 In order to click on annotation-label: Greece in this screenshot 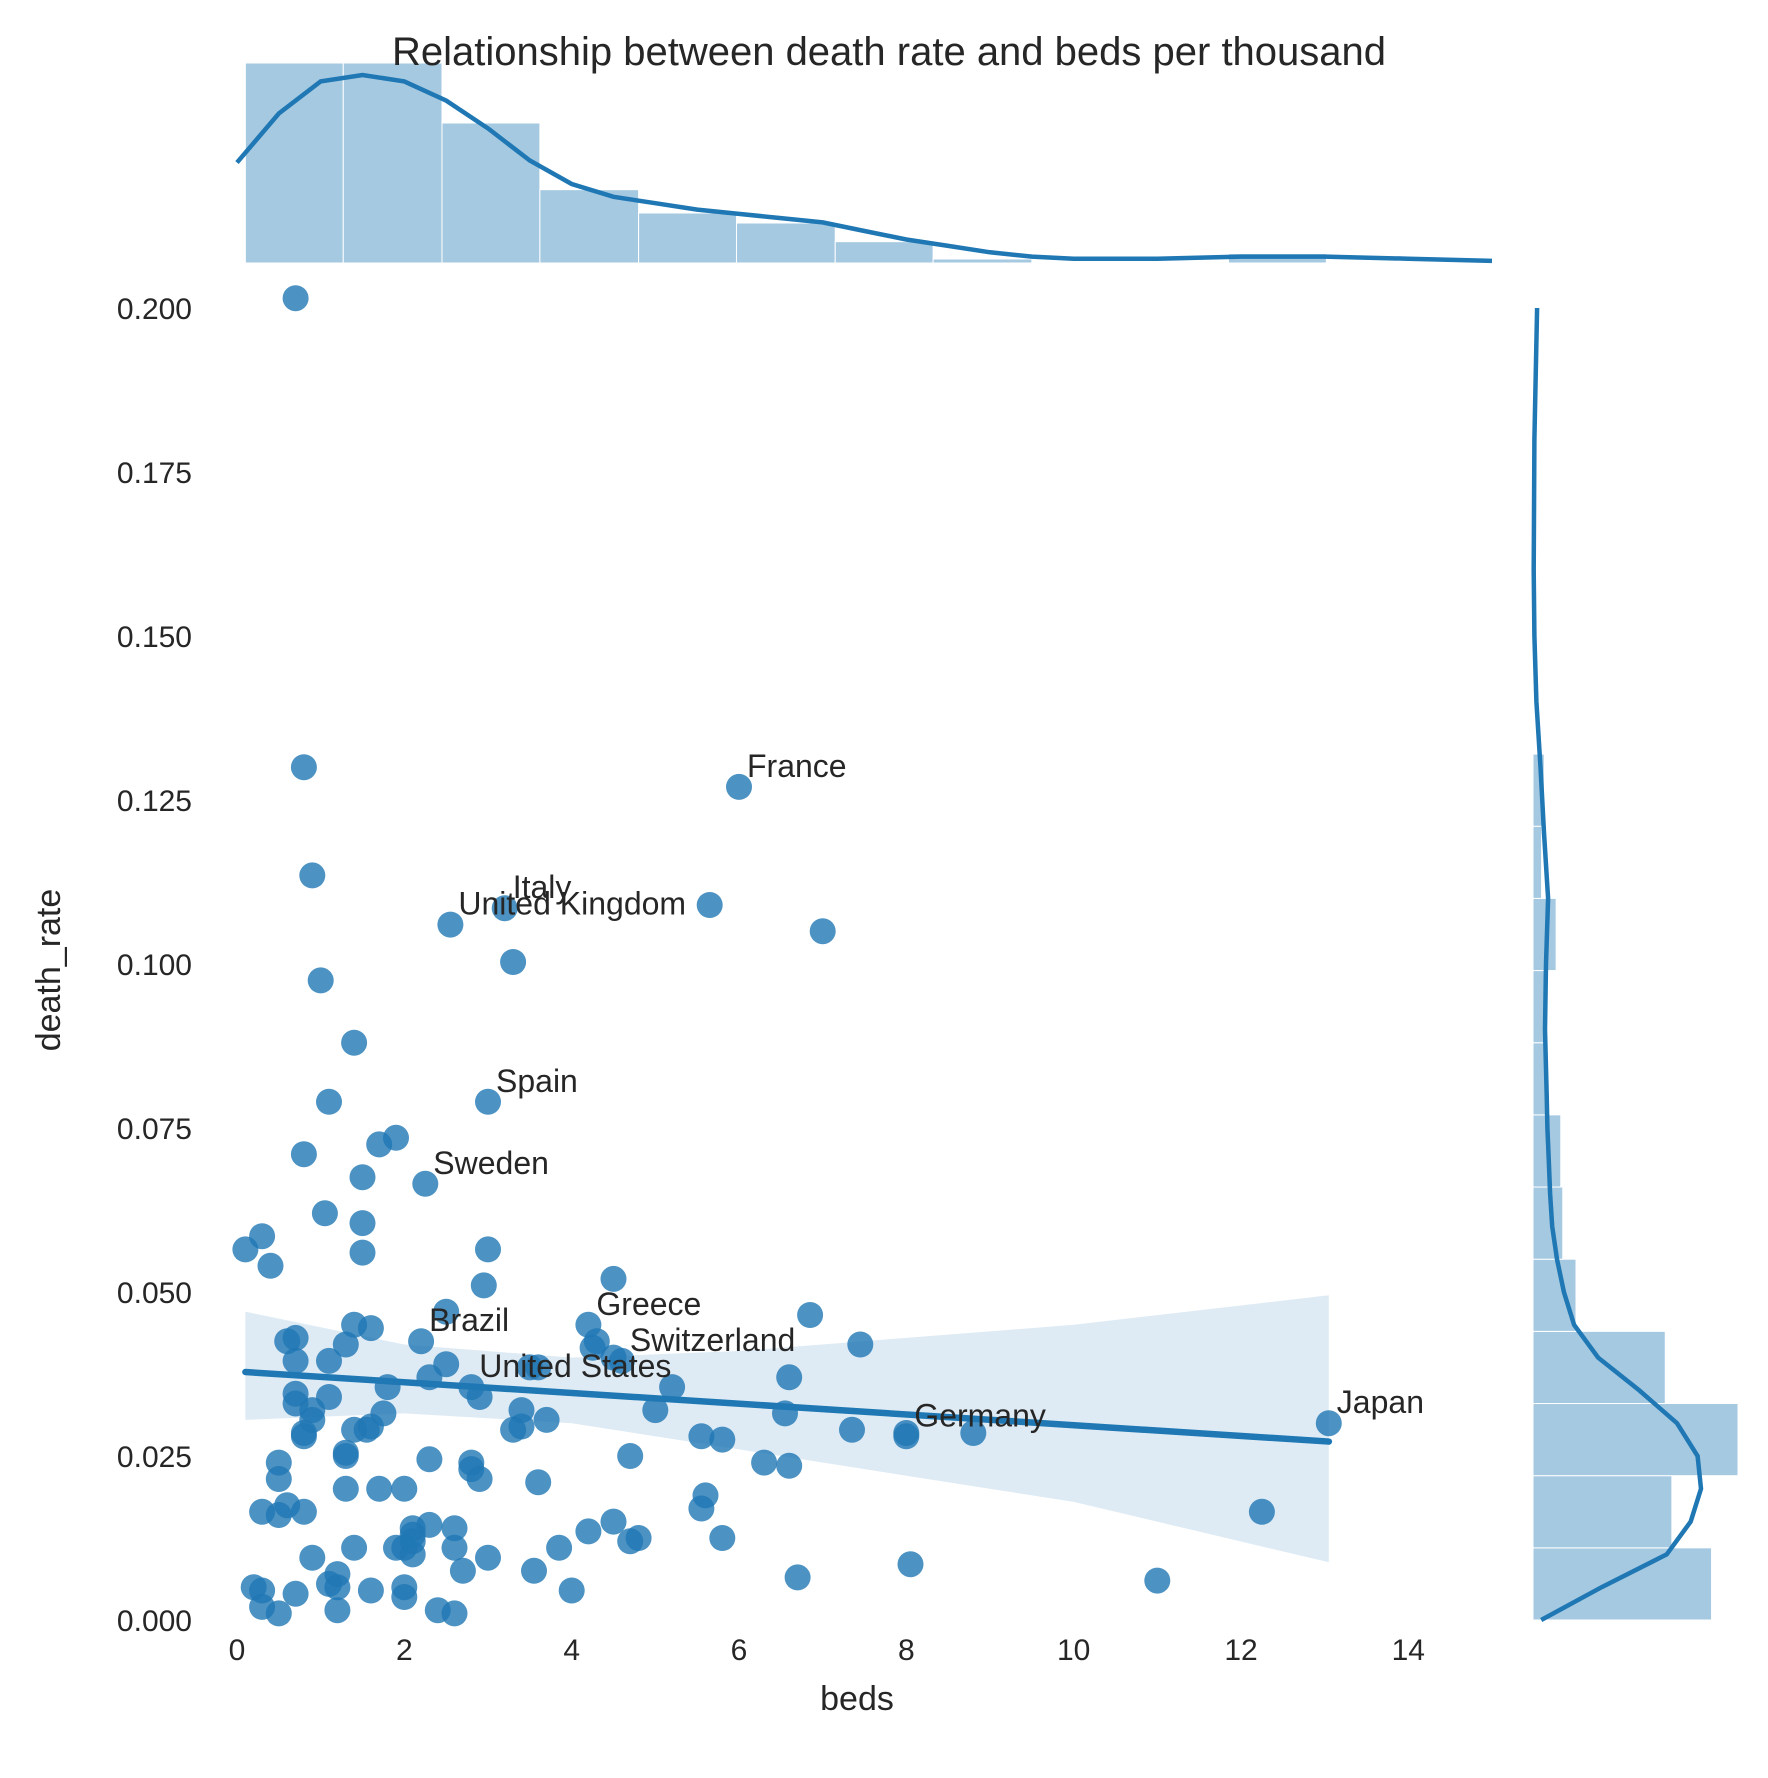, I will do `click(648, 1304)`.